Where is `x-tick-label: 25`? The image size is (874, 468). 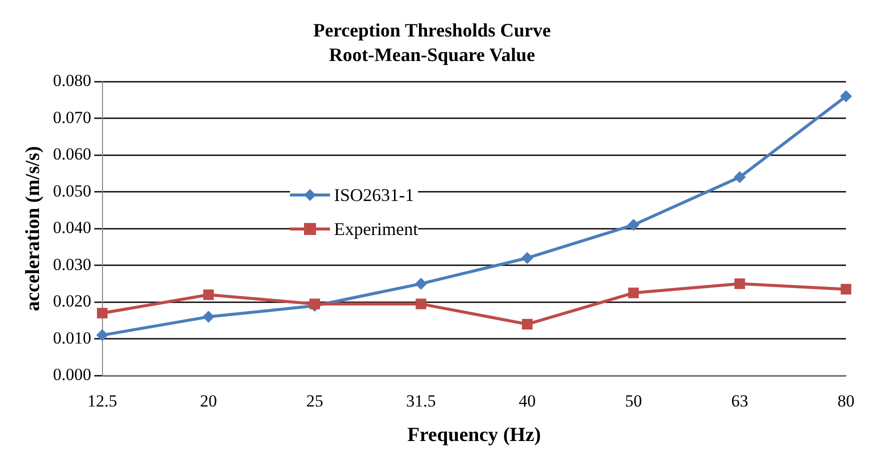 x-tick-label: 25 is located at coordinates (315, 400).